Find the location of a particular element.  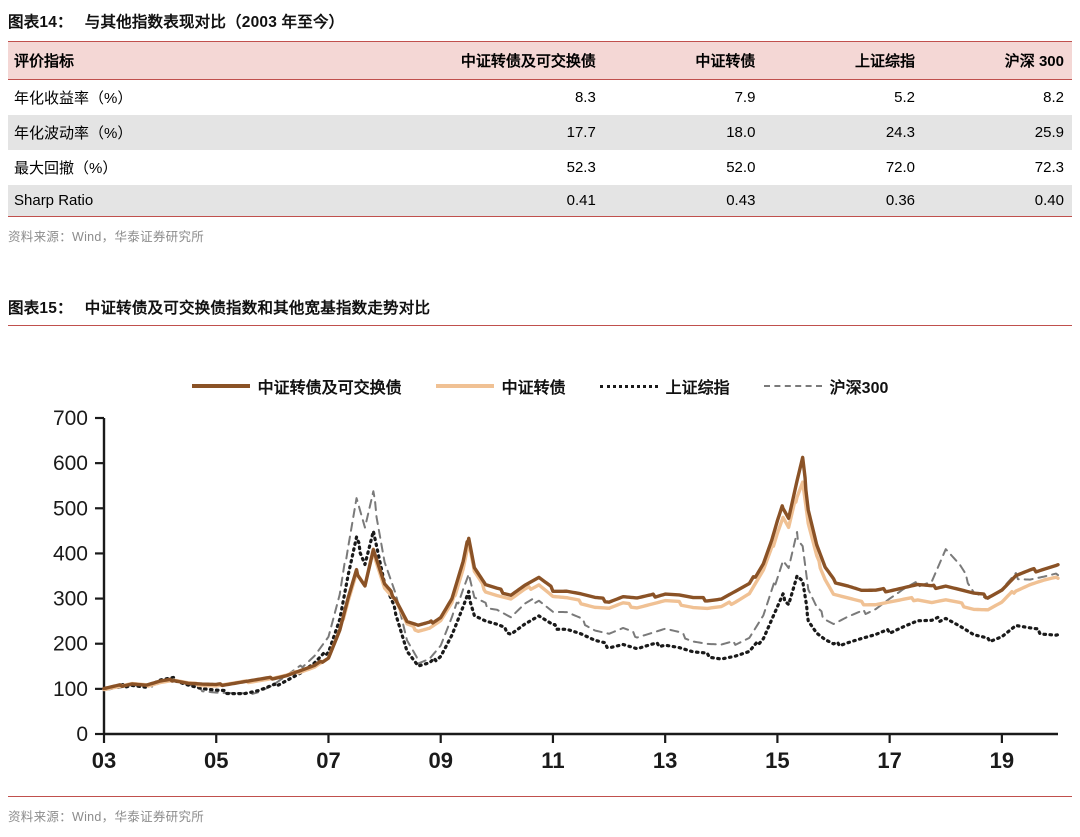

column-header-csi-300: 沪深 300 is located at coordinates (997, 60).